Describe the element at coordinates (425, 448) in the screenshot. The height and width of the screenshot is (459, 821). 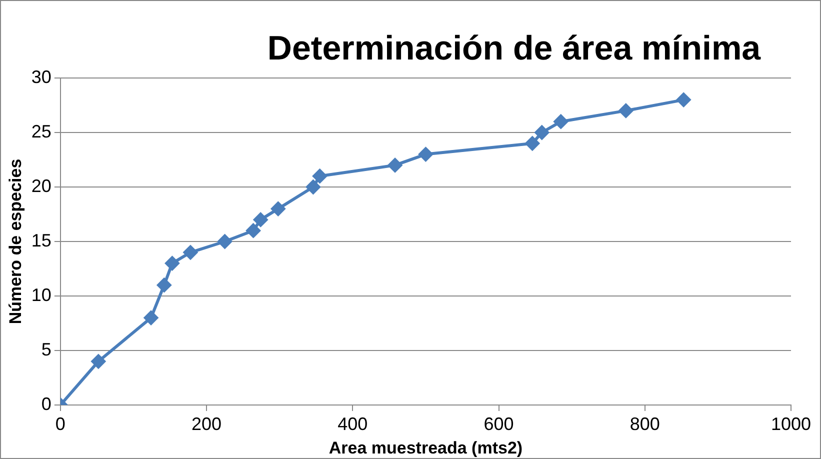
I see `x-axis-title: Area muestreada (mts2)` at that location.